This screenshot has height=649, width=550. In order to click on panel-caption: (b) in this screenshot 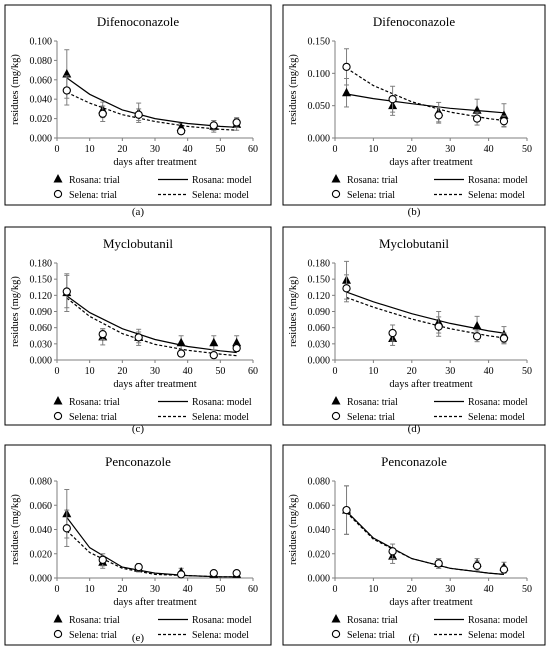, I will do `click(414, 212)`.